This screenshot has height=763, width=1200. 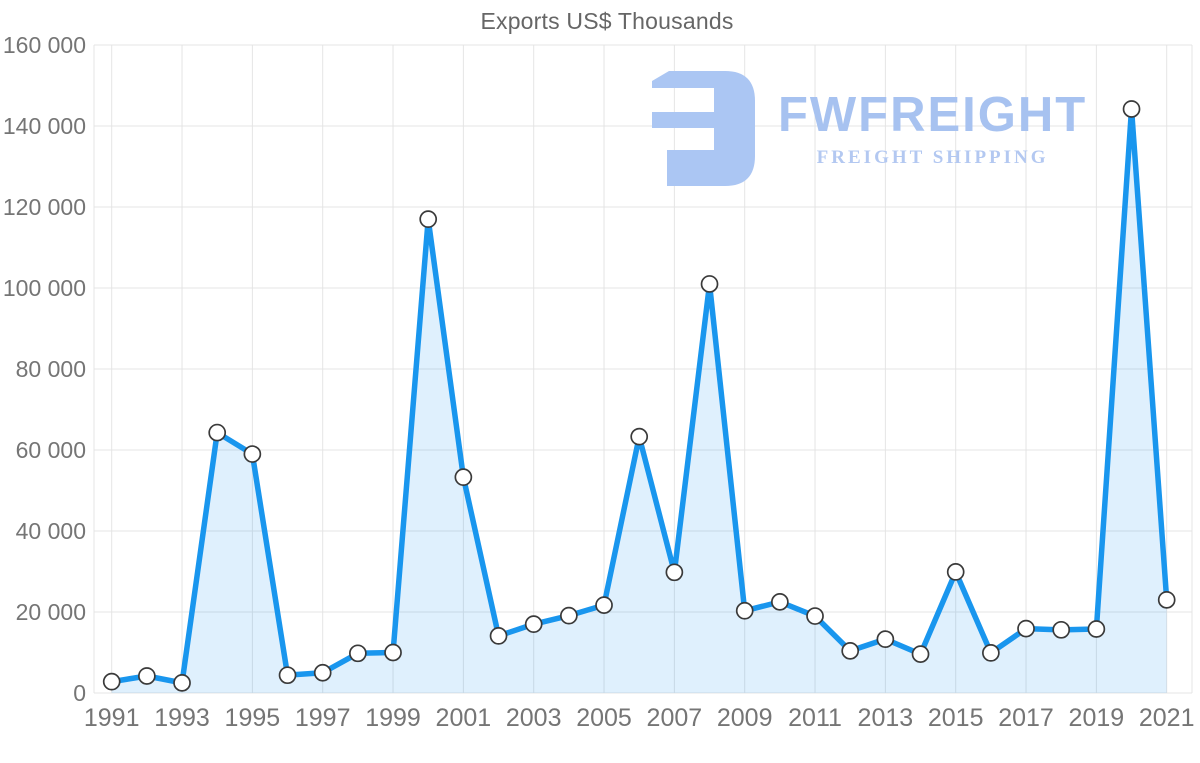 What do you see at coordinates (1131, 109) in the screenshot?
I see `data-point-2020` at bounding box center [1131, 109].